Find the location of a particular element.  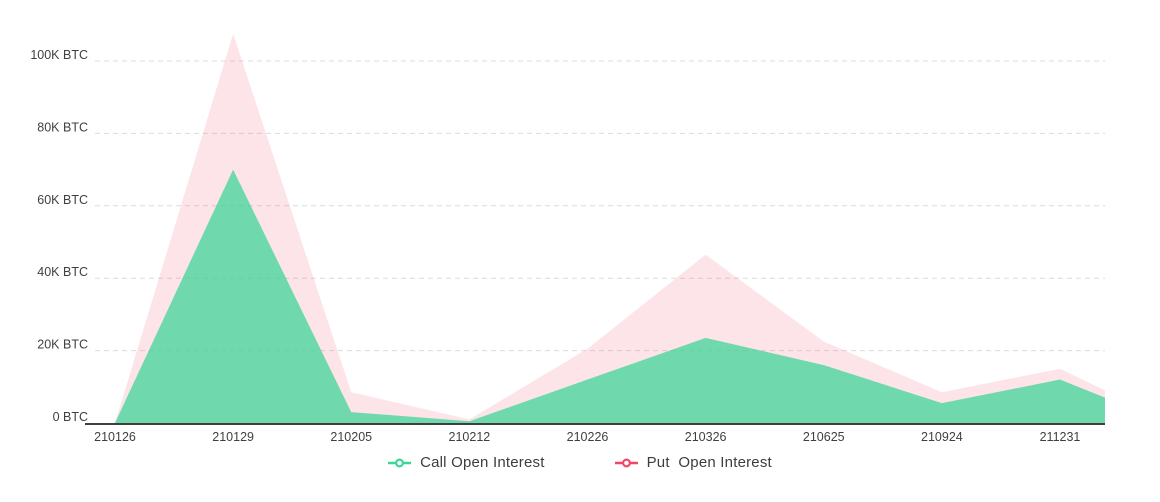

svg-text: 210226 is located at coordinates (588, 437).